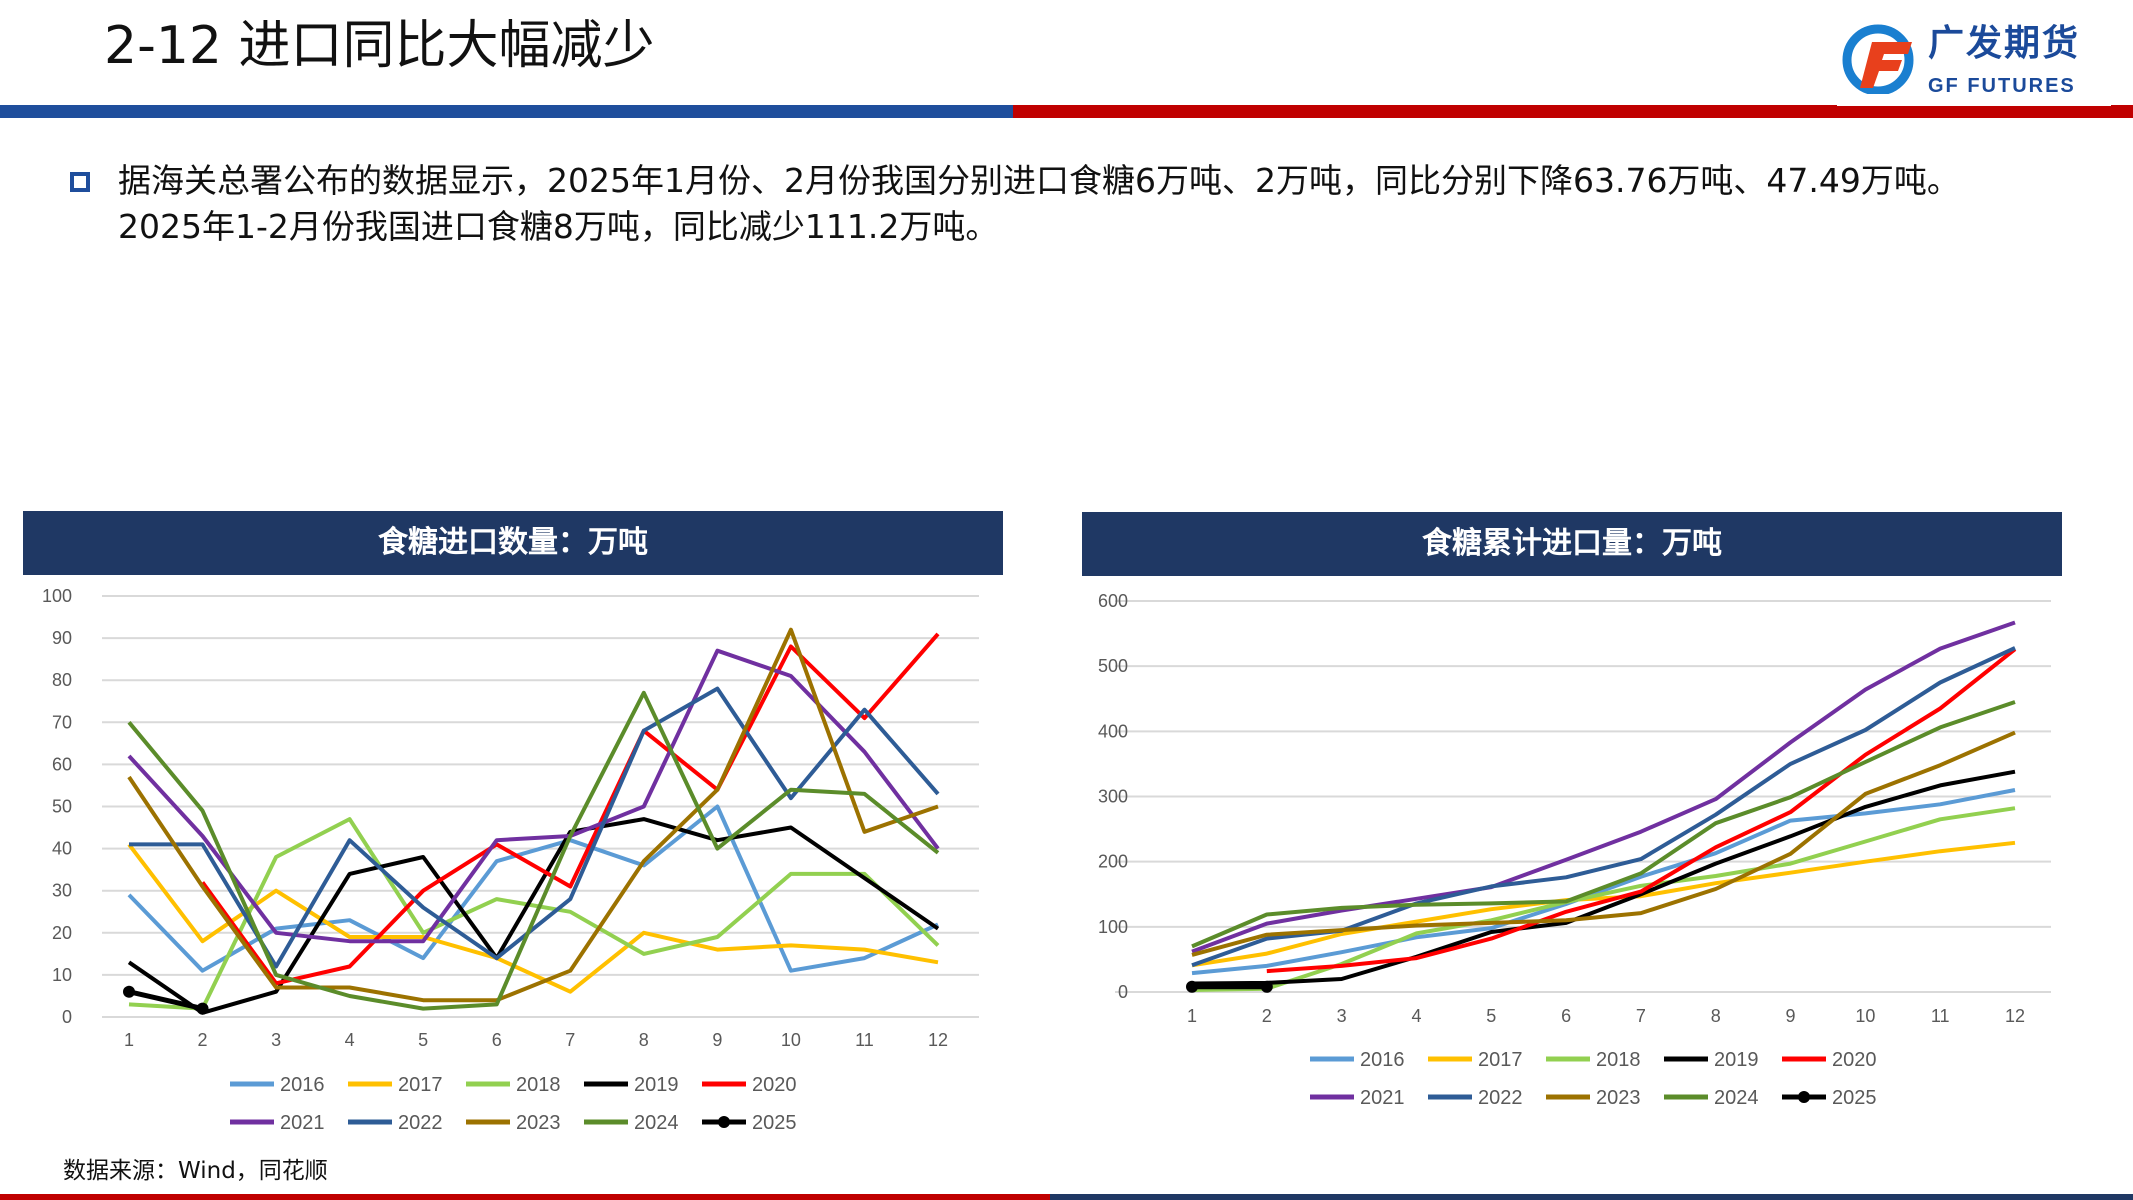  I want to click on gf-futures-logo: 广发期货 GF FUTURES, so click(1977, 61).